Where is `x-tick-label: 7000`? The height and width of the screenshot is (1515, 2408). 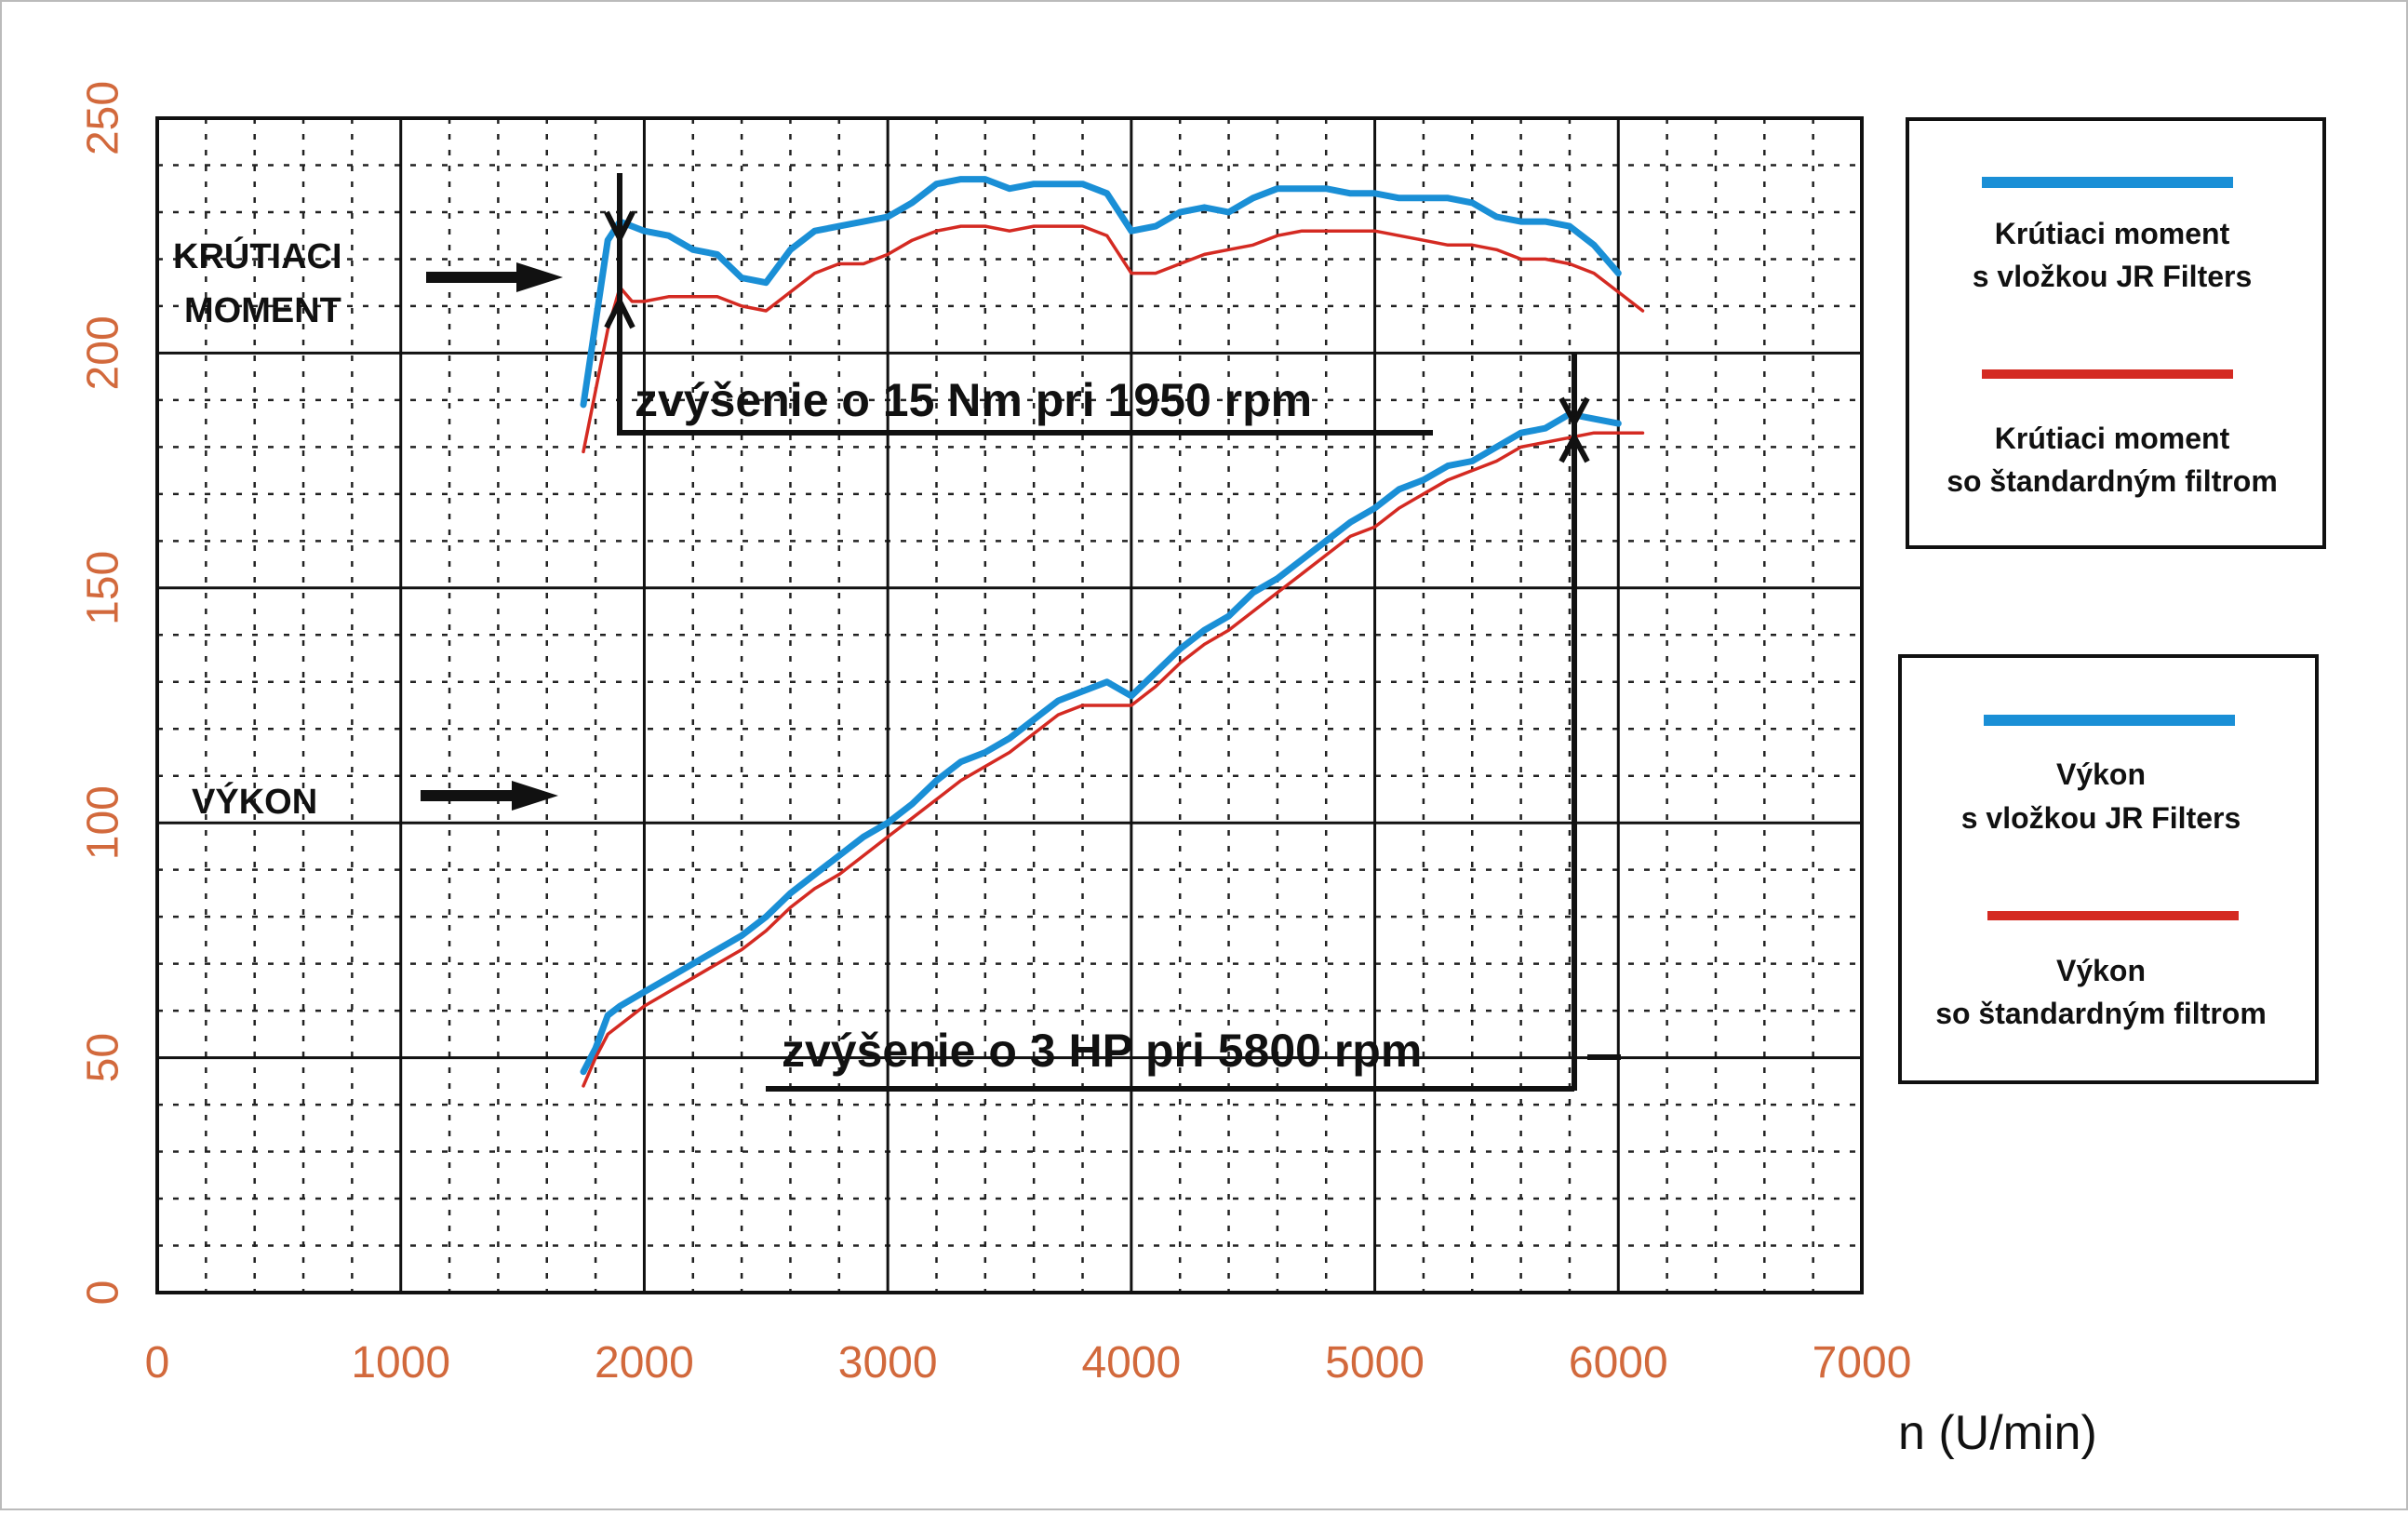
x-tick-label: 7000 is located at coordinates (1863, 1363).